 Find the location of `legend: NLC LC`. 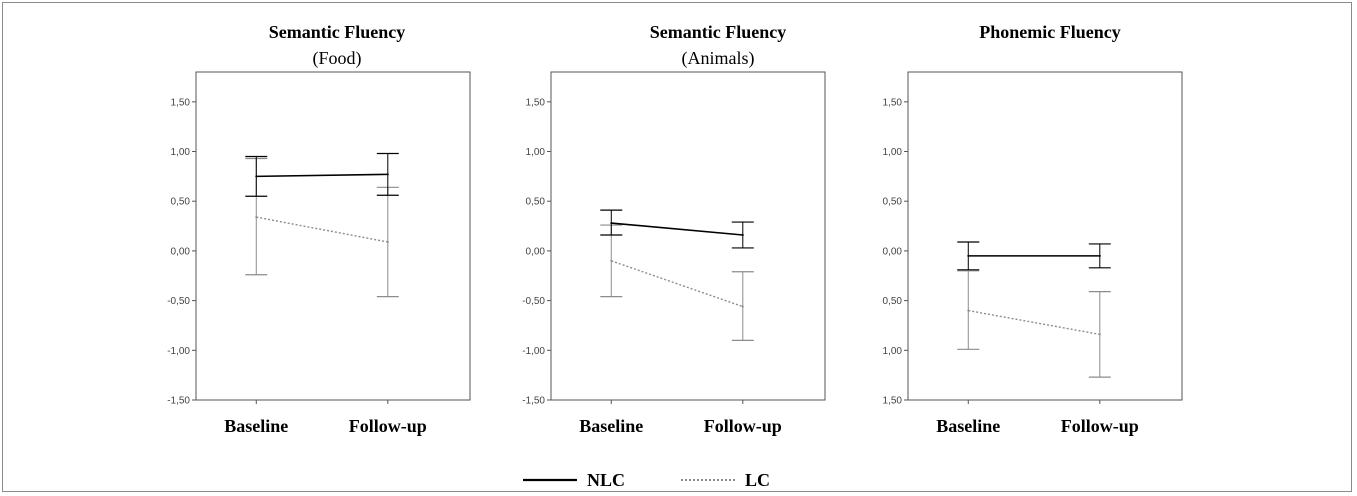

legend: NLC LC is located at coordinates (646, 480).